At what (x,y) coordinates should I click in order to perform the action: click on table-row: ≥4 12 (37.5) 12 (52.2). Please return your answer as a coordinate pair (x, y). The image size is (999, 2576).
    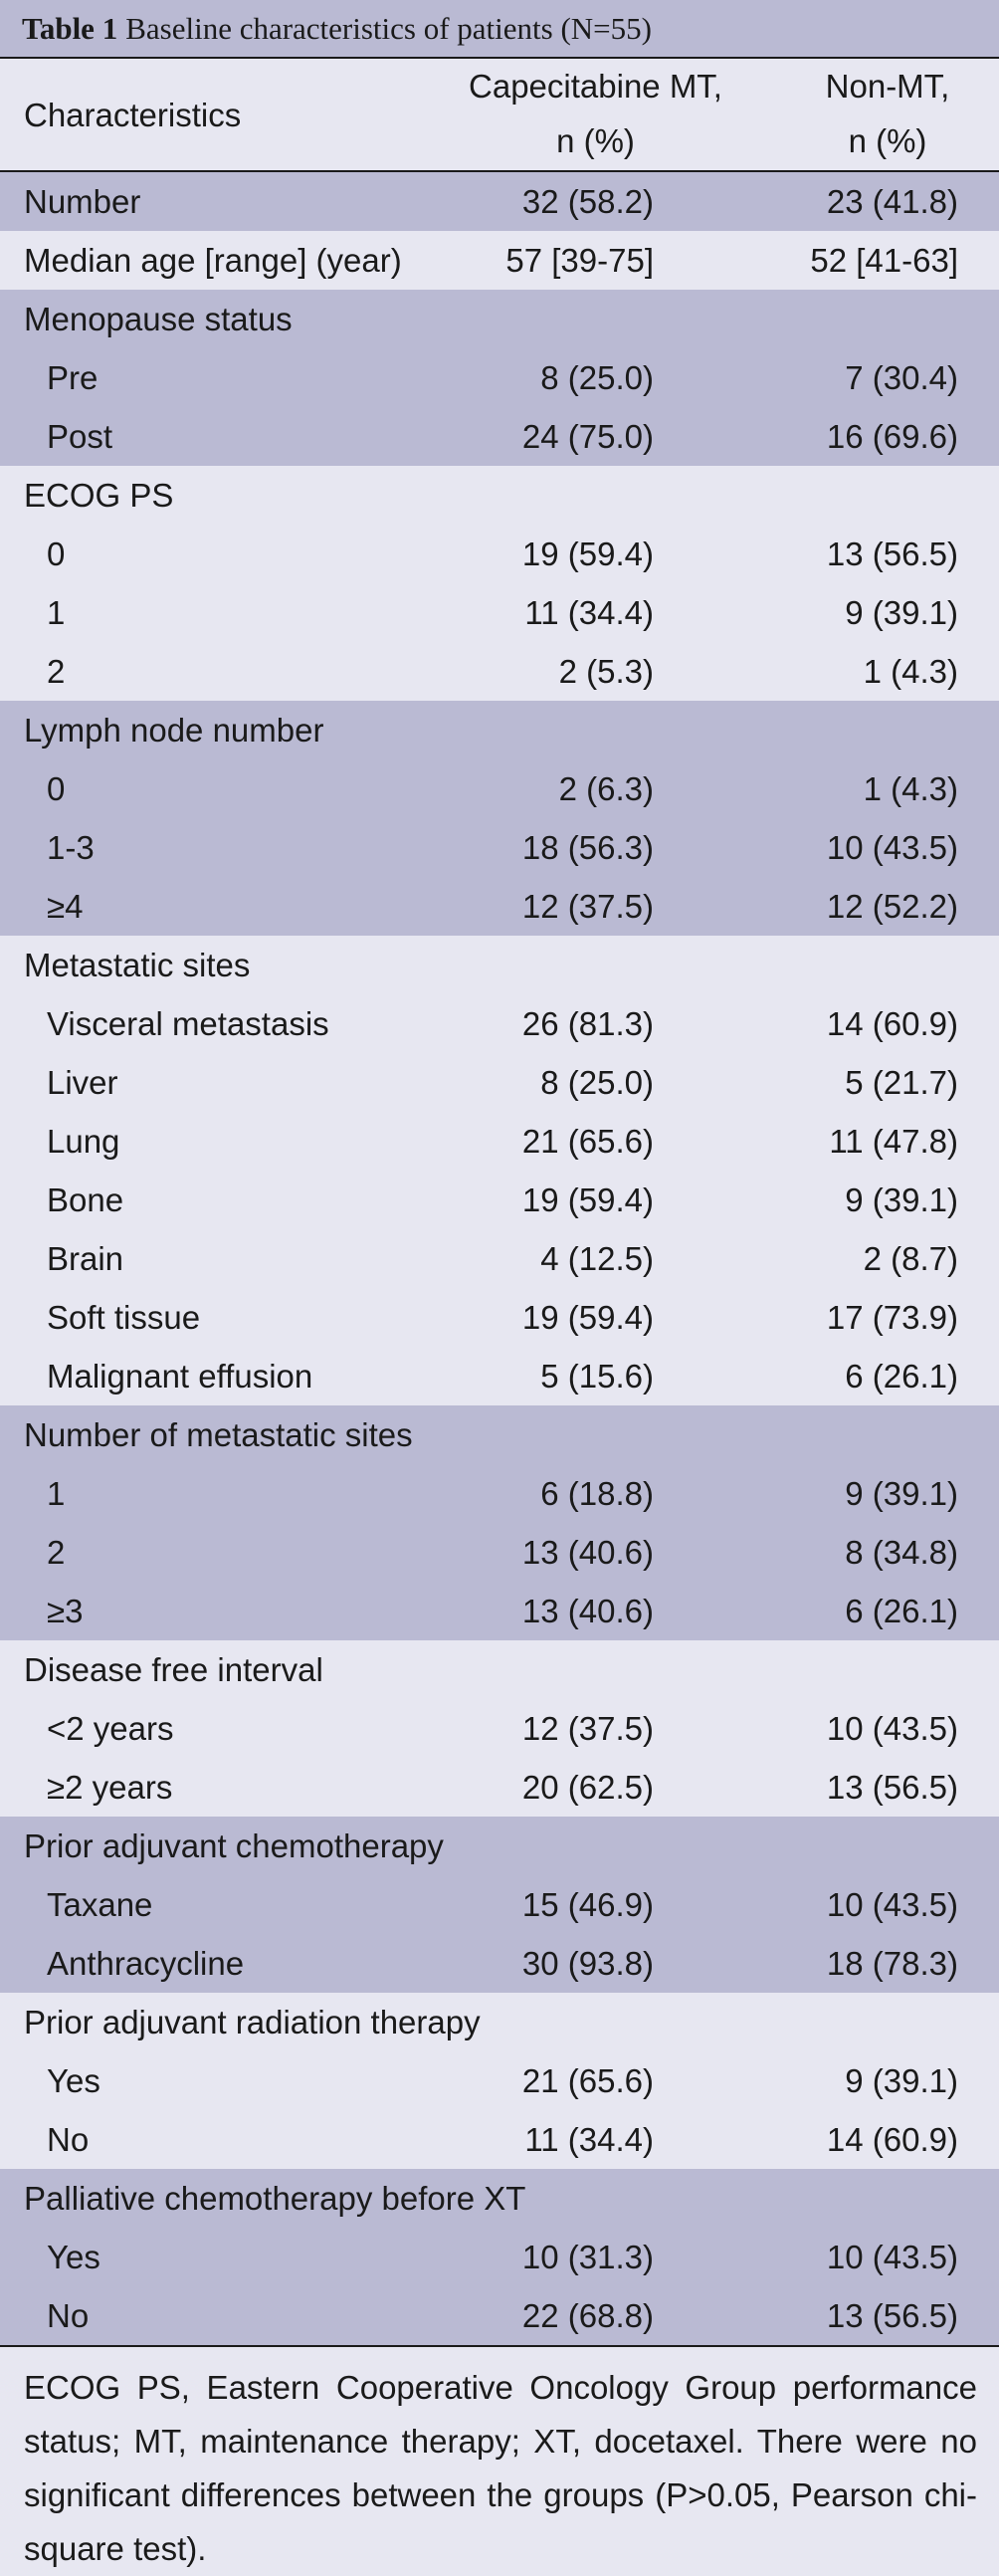
    Looking at the image, I should click on (499, 906).